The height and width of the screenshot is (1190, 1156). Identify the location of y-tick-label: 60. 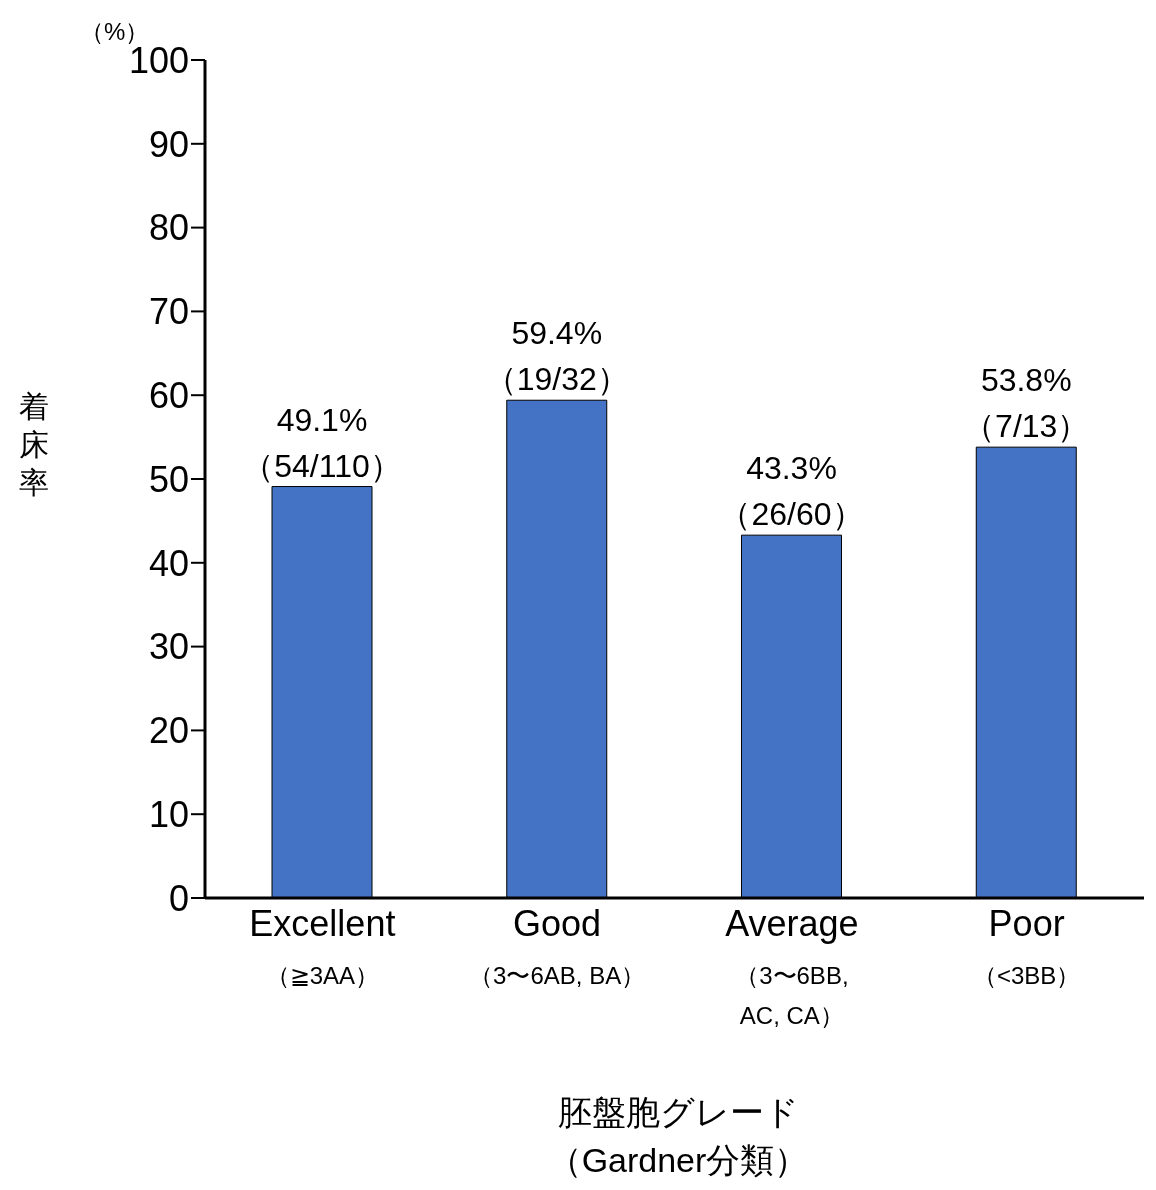
(168, 395).